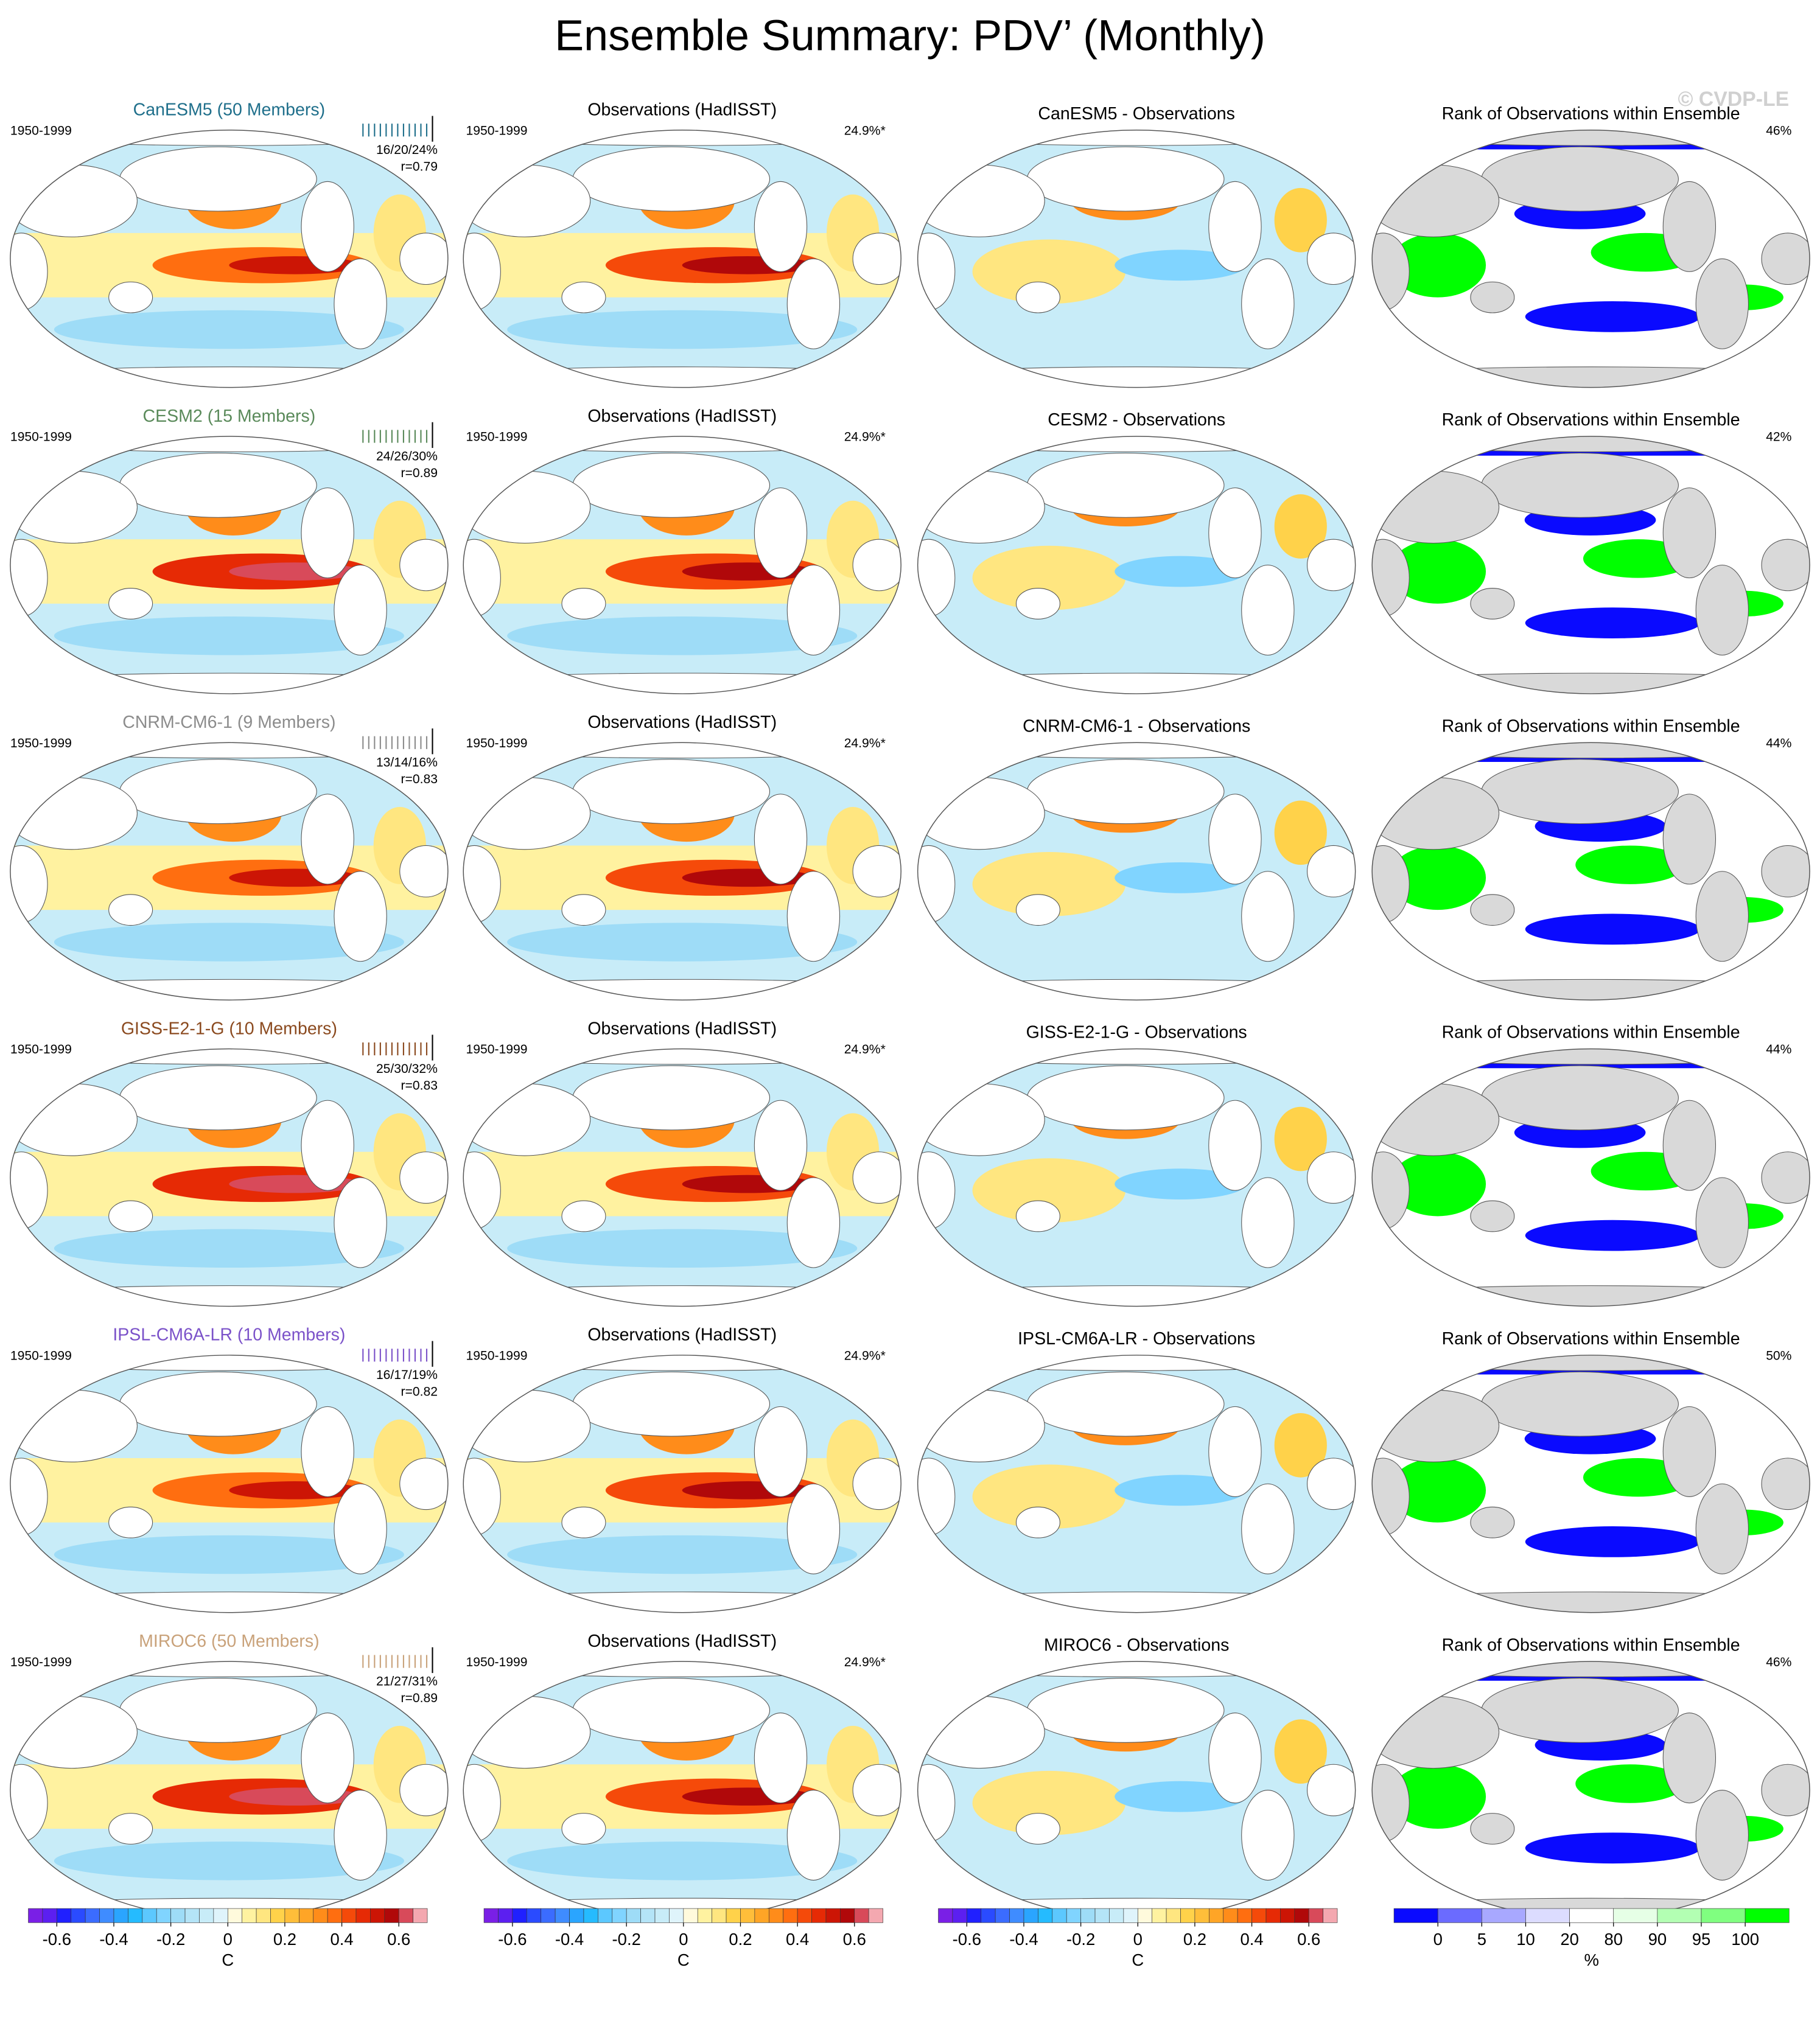  Describe the element at coordinates (1180, 265) in the screenshot. I see `diff-cool` at that location.